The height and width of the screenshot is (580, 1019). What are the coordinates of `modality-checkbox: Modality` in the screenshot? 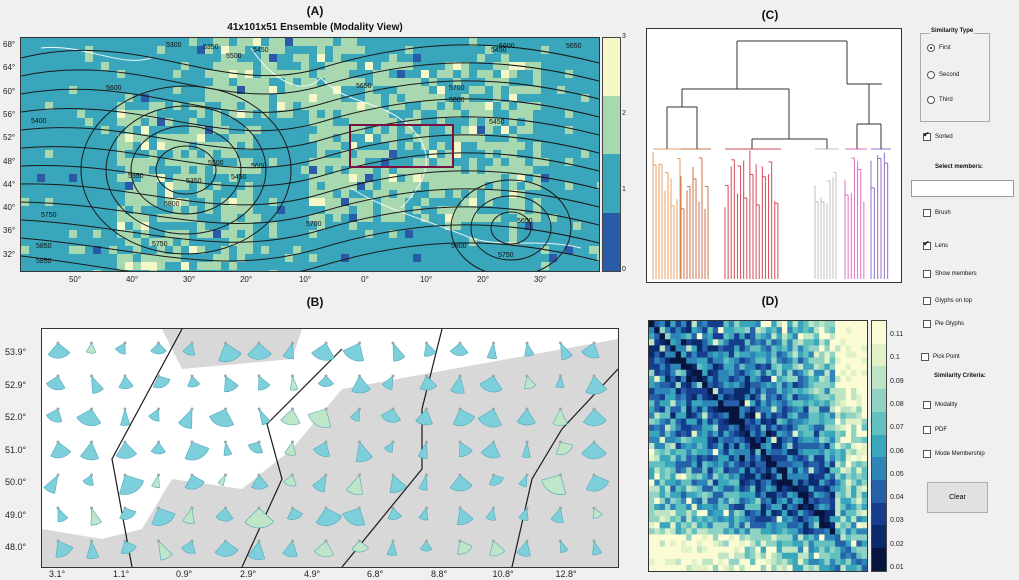 It's located at (940, 405).